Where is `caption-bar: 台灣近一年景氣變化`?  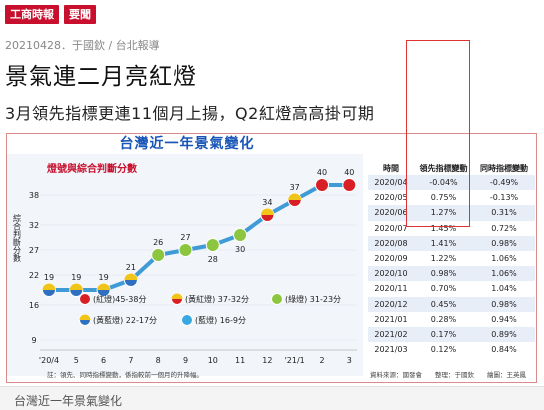 caption-bar: 台灣近一年景氣變化 is located at coordinates (272, 398).